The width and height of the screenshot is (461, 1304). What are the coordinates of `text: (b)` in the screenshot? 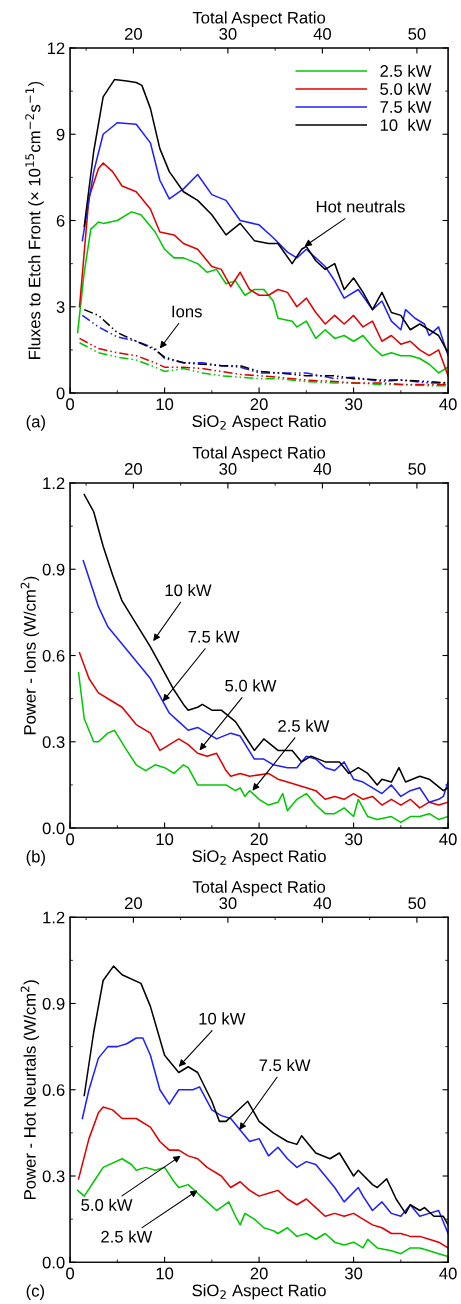 It's located at (35, 858).